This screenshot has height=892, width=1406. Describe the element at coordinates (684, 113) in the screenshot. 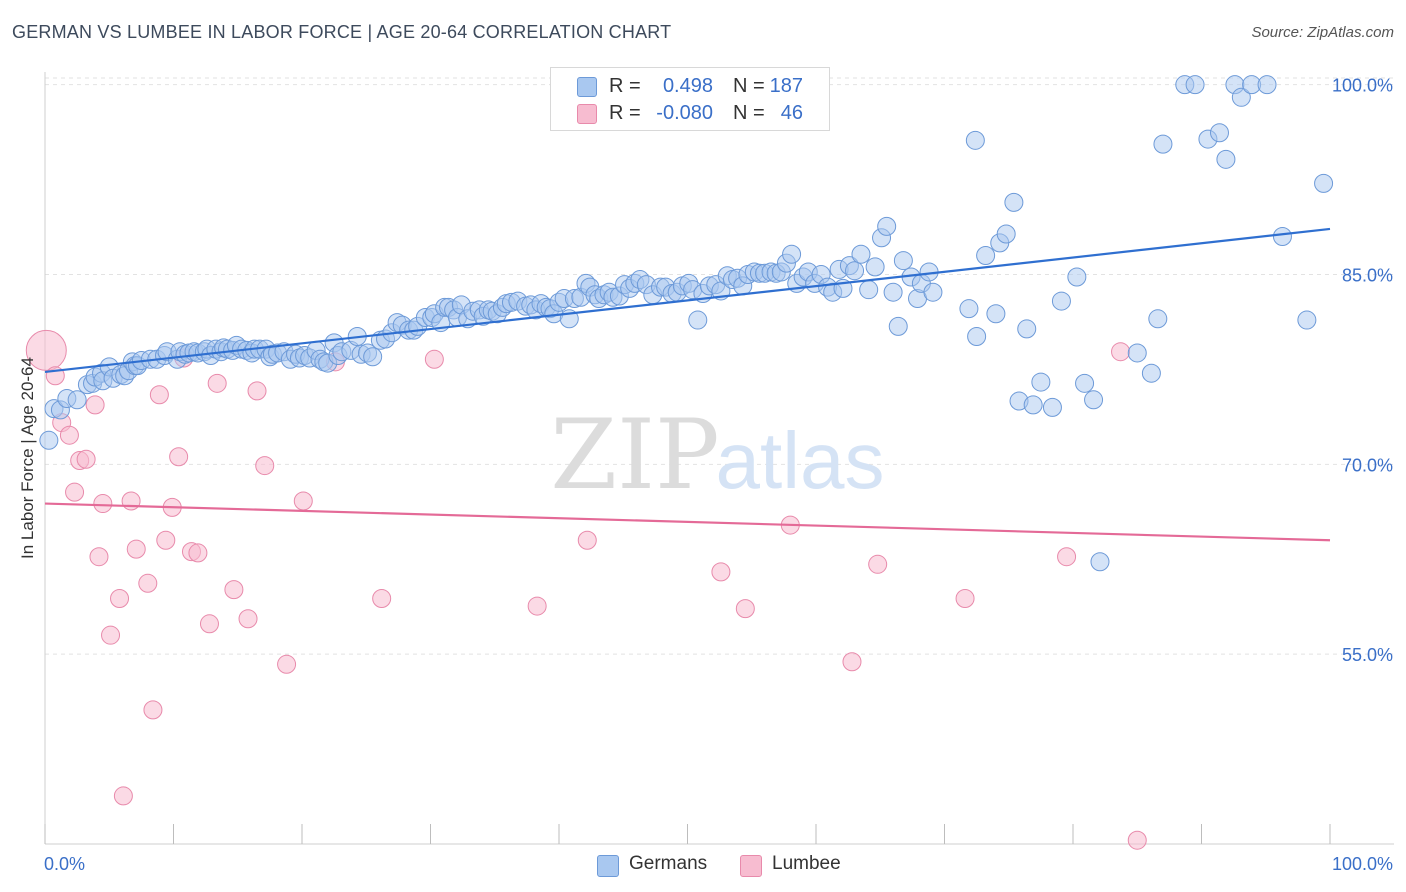

I see `legend-r-value: -0.080` at that location.